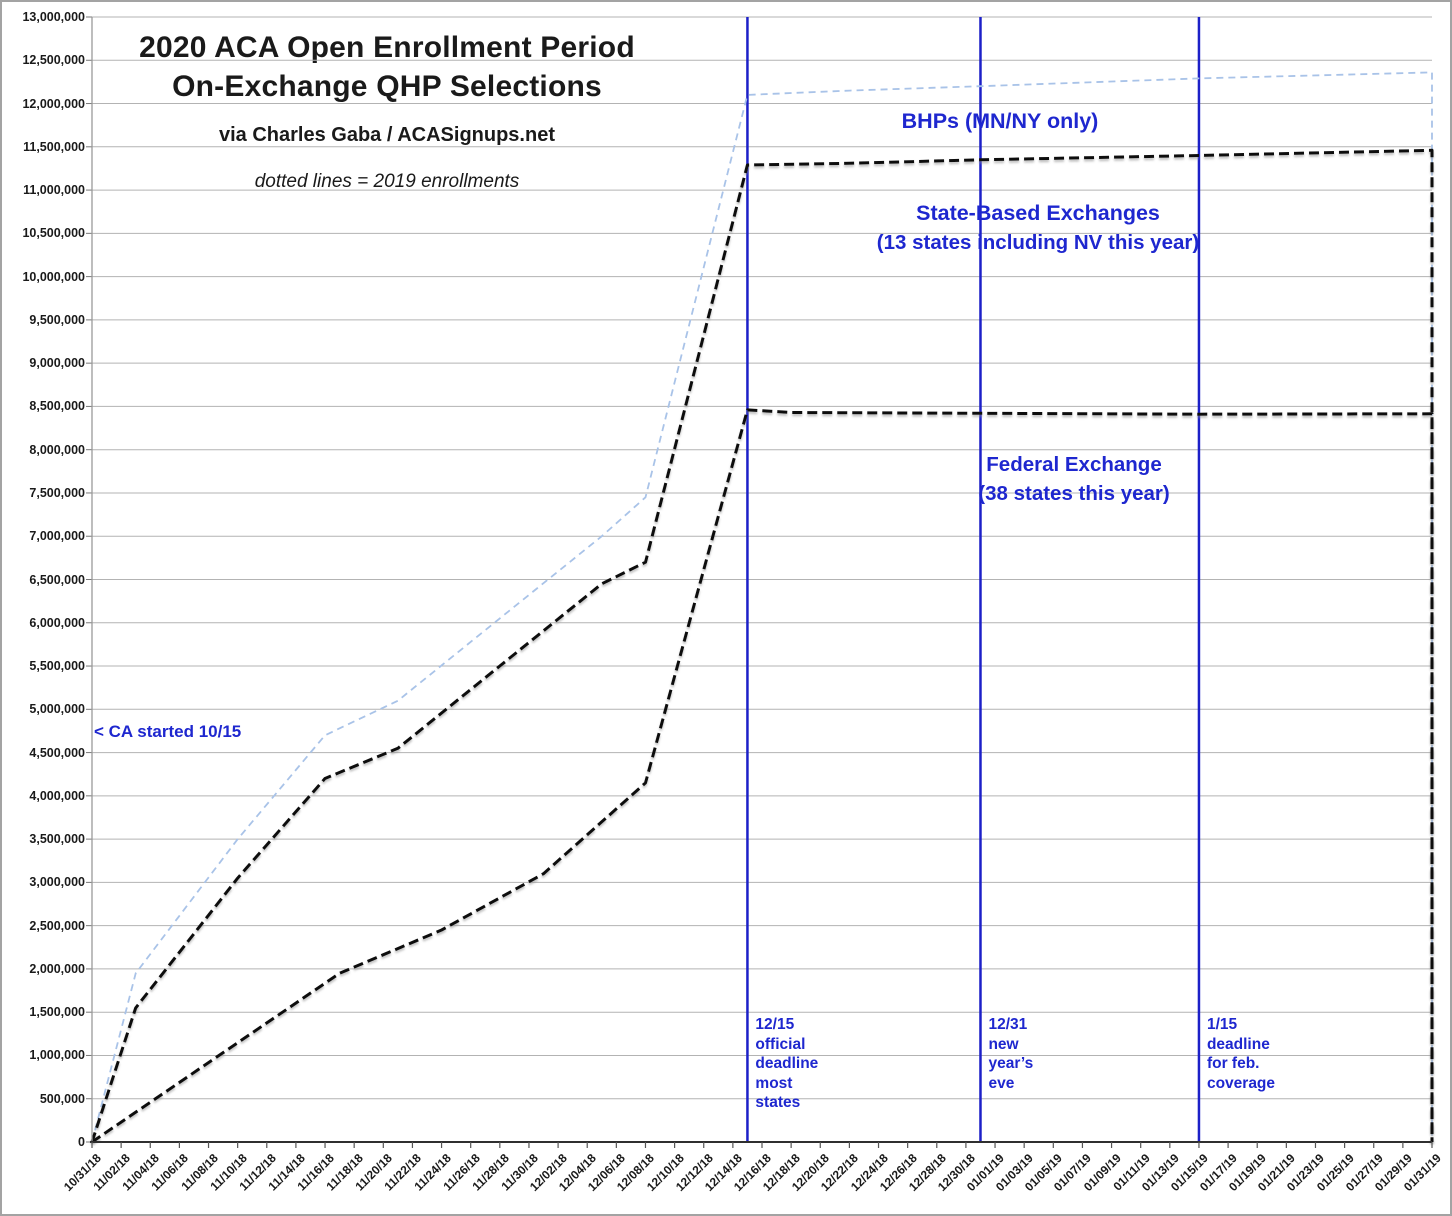 This screenshot has height=1216, width=1452. Describe the element at coordinates (57, 839) in the screenshot. I see `y-axis-label: 3,500,000` at that location.